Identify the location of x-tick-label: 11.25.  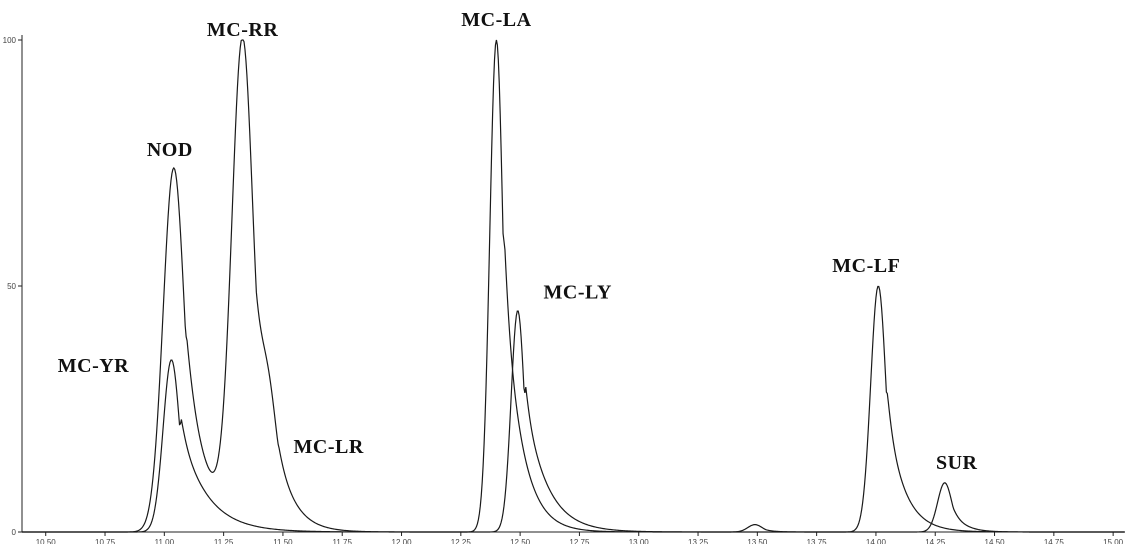
(224, 541).